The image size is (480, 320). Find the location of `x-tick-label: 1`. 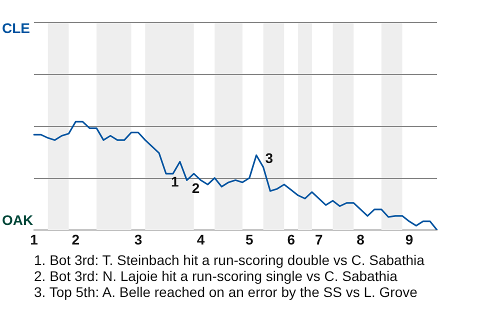

x-tick-label: 1 is located at coordinates (34, 239).